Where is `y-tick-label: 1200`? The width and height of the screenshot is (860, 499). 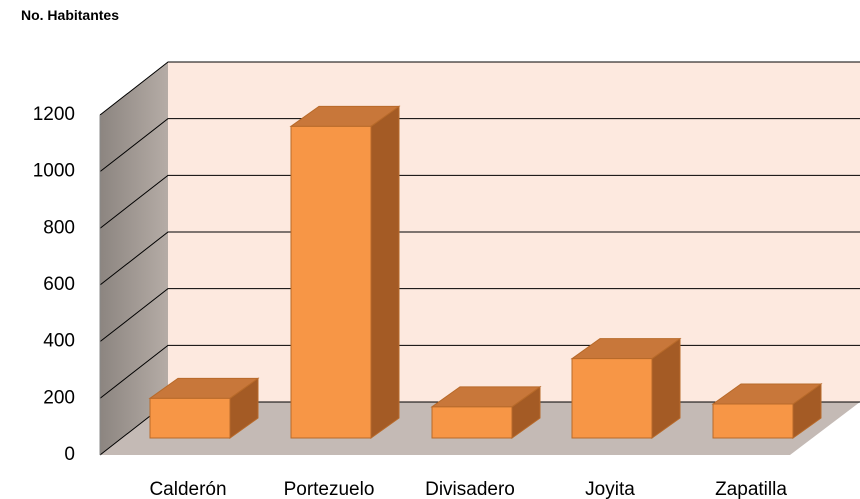 y-tick-label: 1200 is located at coordinates (54, 114).